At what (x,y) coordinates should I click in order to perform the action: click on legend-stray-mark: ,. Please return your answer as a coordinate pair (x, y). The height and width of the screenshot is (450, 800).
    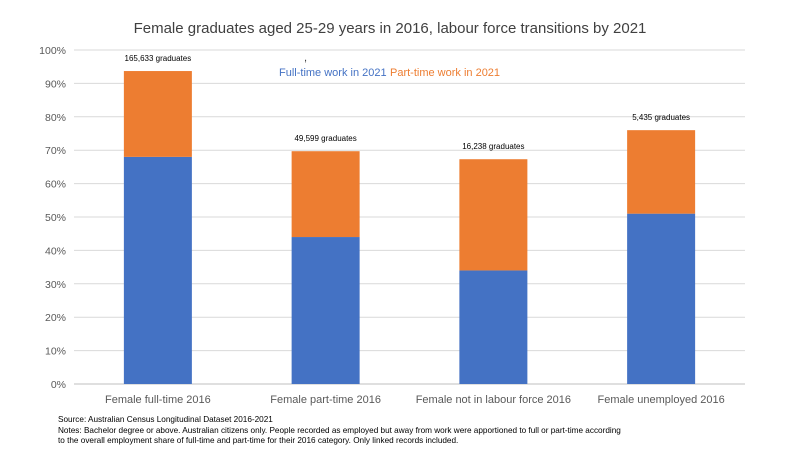
    Looking at the image, I should click on (305, 58).